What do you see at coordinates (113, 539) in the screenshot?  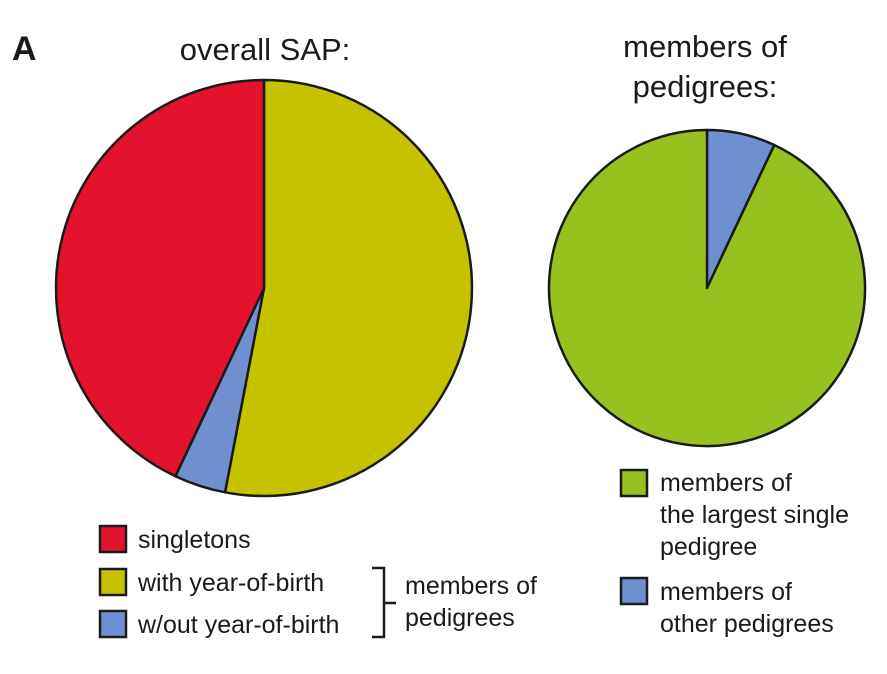 I see `legend-swatch-singletons` at bounding box center [113, 539].